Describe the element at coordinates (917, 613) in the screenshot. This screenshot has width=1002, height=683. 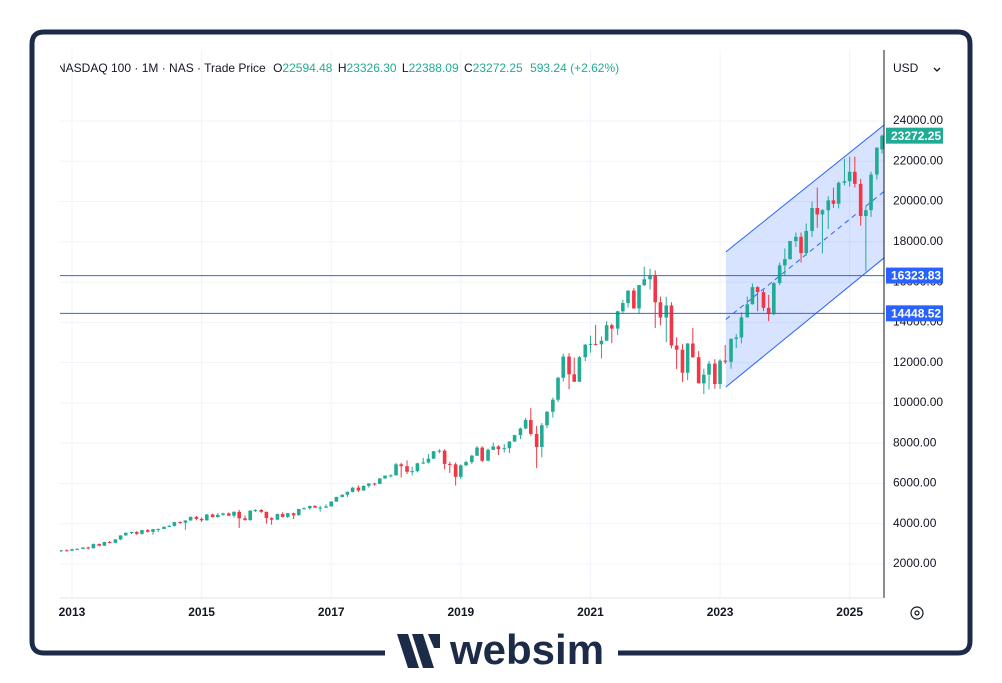
I see `settings-icon` at that location.